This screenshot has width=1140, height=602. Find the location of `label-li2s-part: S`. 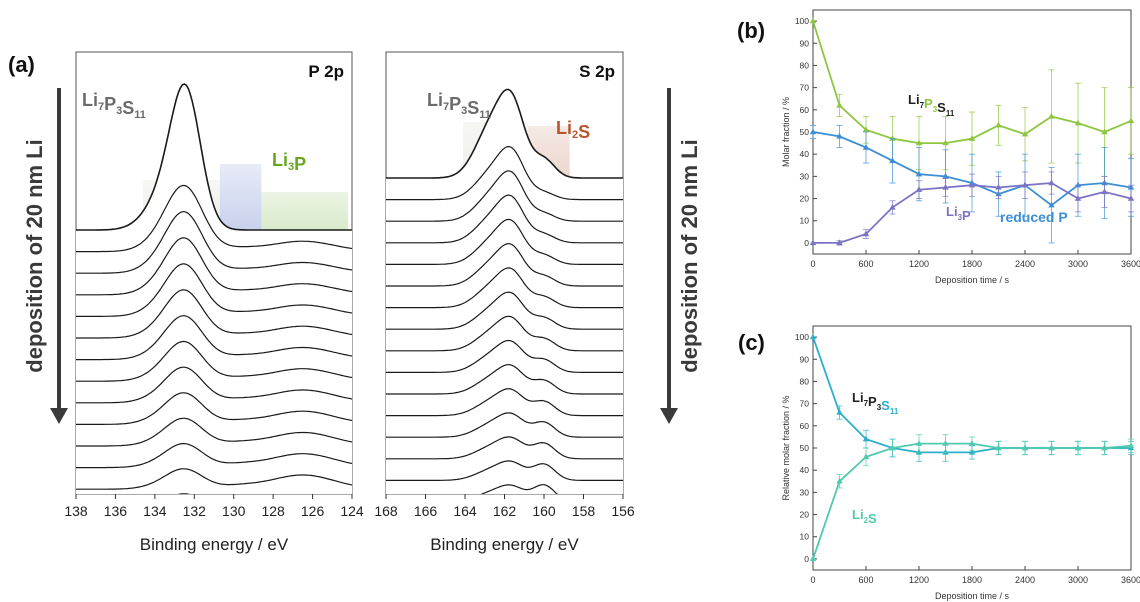

label-li2s-part: S is located at coordinates (584, 132).